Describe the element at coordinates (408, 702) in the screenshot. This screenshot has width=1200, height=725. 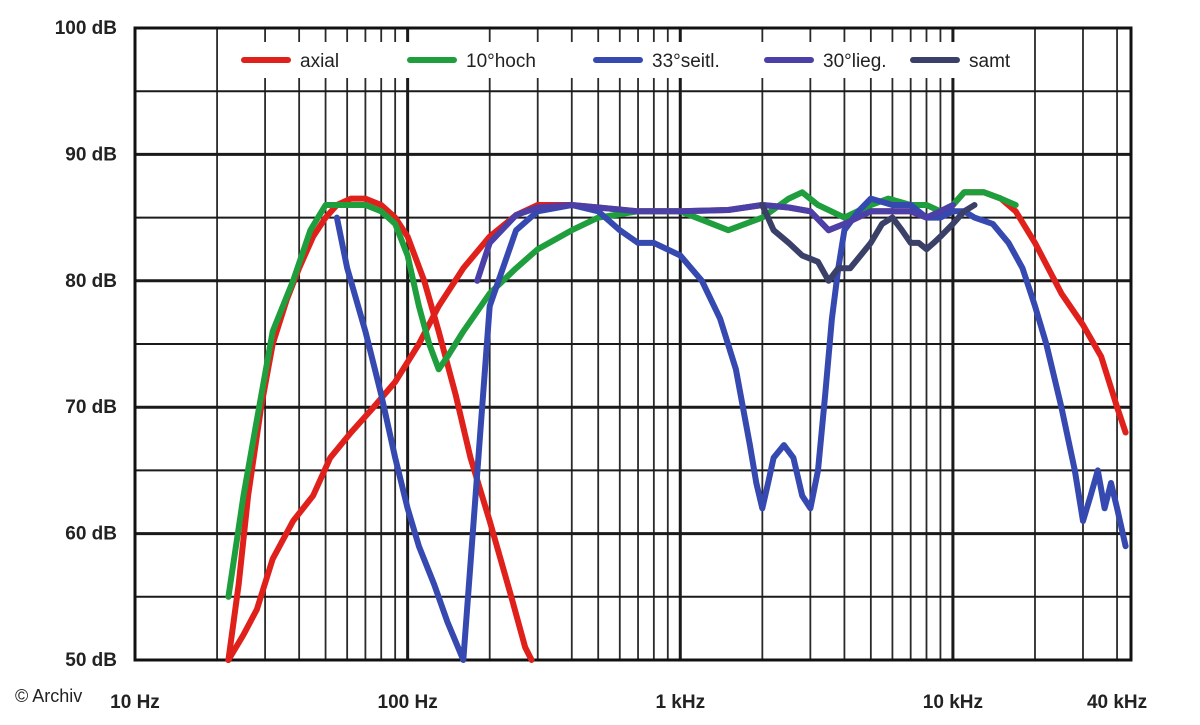
I see `x-tick-label: 100 Hz` at that location.